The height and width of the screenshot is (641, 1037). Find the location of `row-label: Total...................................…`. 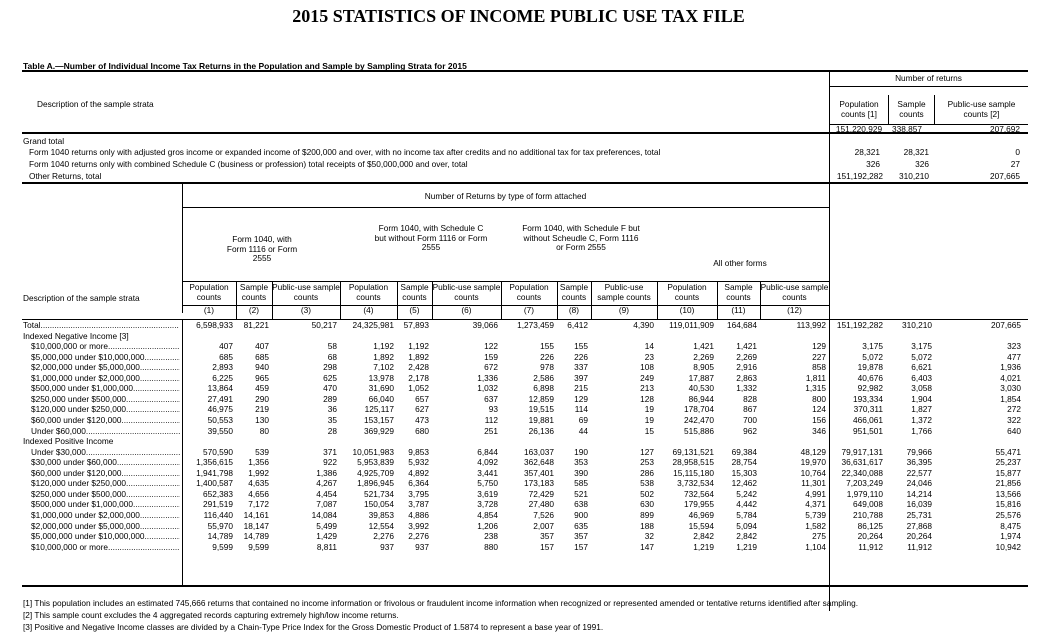

row-label: Total...................................… is located at coordinates (101, 325).